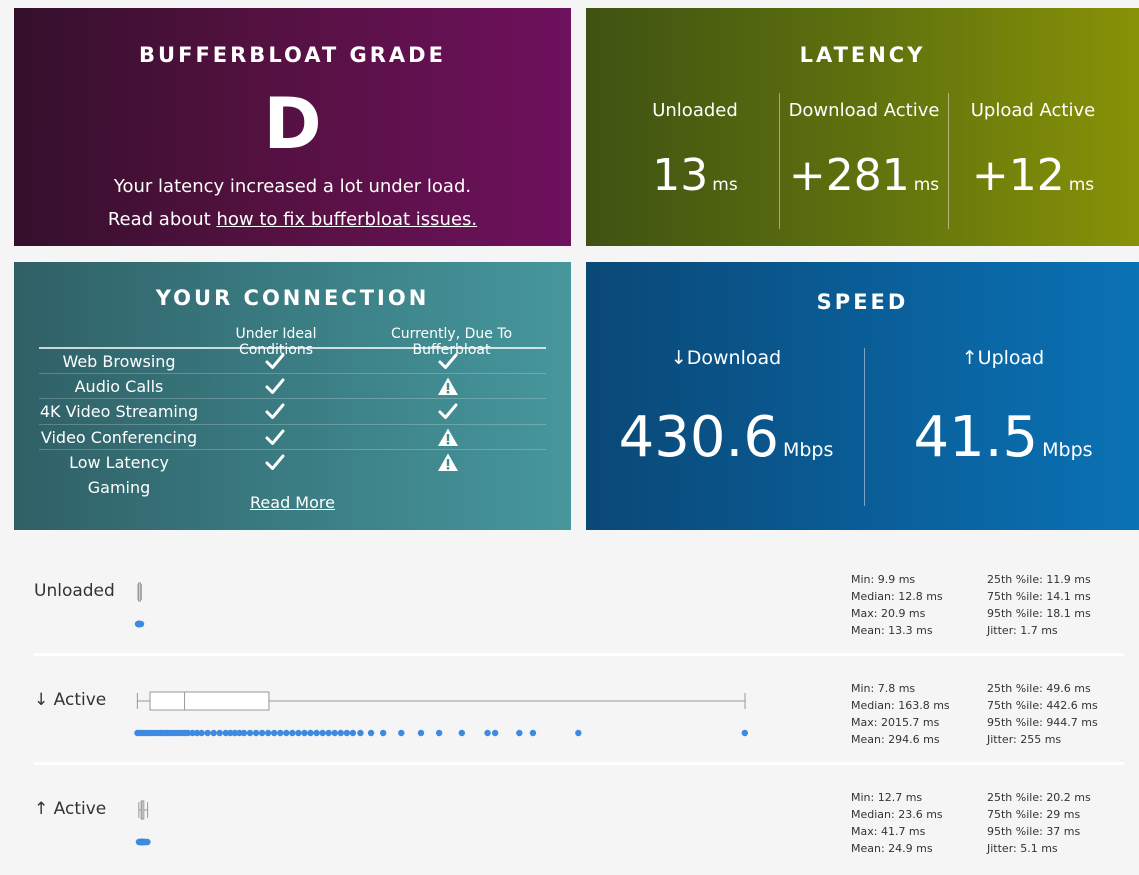 This screenshot has height=875, width=1139. I want to click on read-more-link: Read More, so click(292, 502).